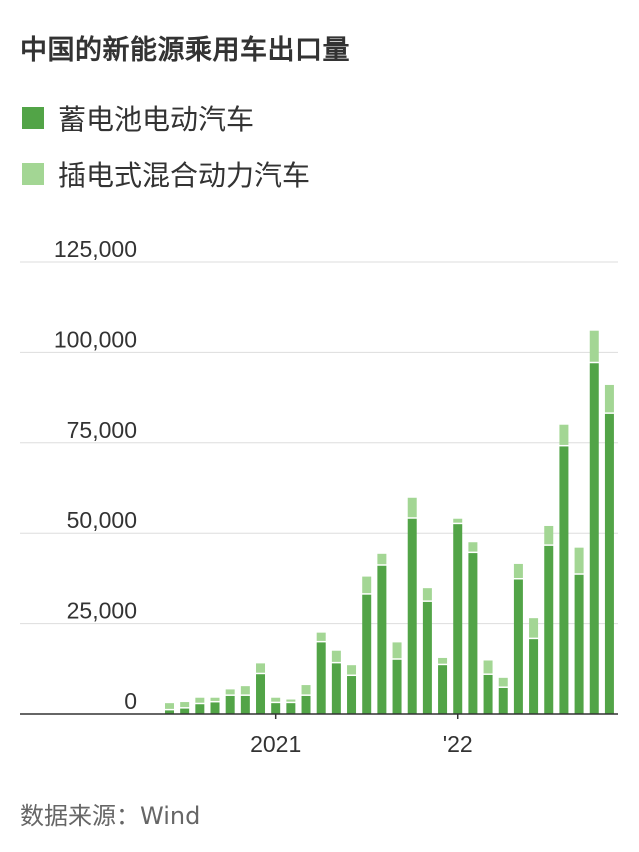  I want to click on y-tick-label: 75,000, so click(102, 430).